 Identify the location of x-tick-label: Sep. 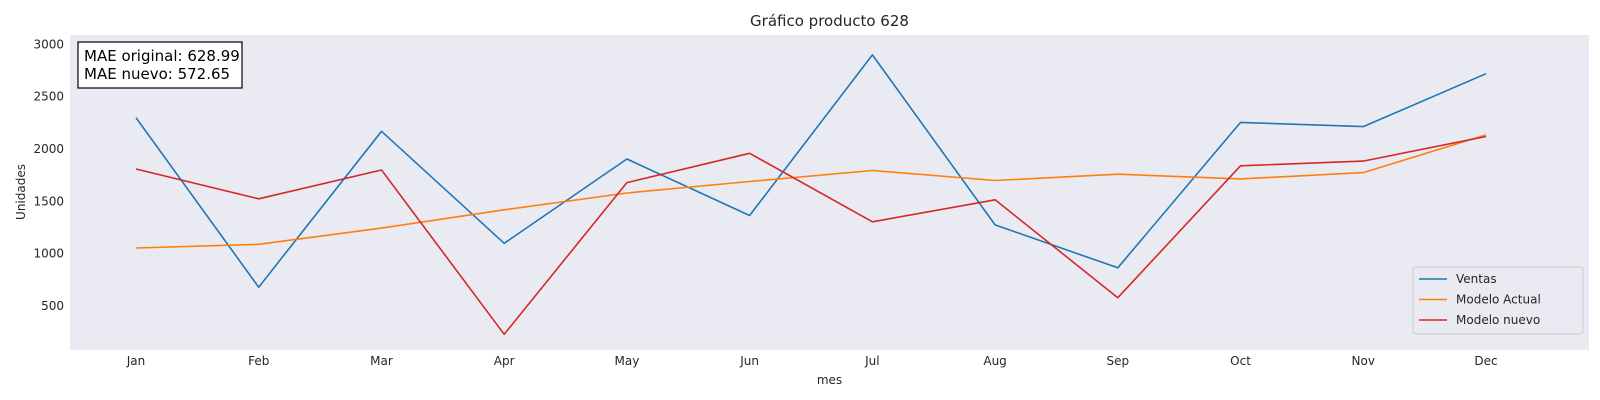
(1118, 361).